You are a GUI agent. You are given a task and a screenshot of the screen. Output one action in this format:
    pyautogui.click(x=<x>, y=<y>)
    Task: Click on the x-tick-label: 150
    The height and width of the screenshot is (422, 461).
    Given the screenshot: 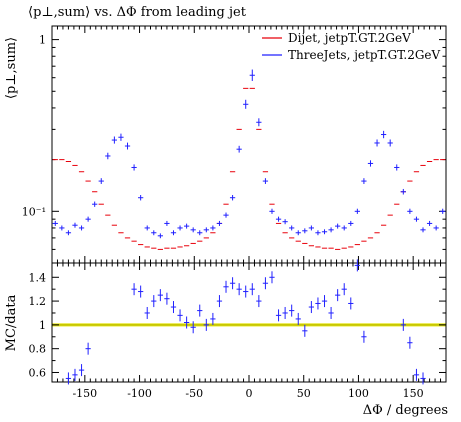 What is the action you would take?
    pyautogui.click(x=413, y=393)
    